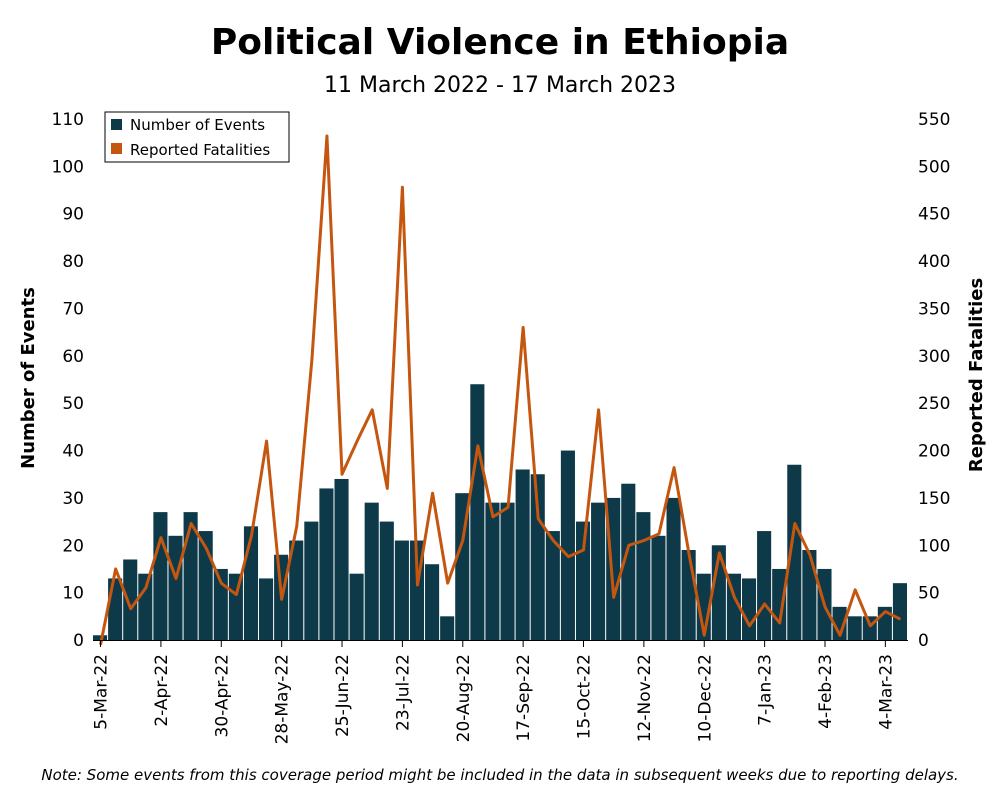 This screenshot has width=1000, height=800. Describe the element at coordinates (934, 167) in the screenshot. I see `y-right-tick-10: 500` at that location.